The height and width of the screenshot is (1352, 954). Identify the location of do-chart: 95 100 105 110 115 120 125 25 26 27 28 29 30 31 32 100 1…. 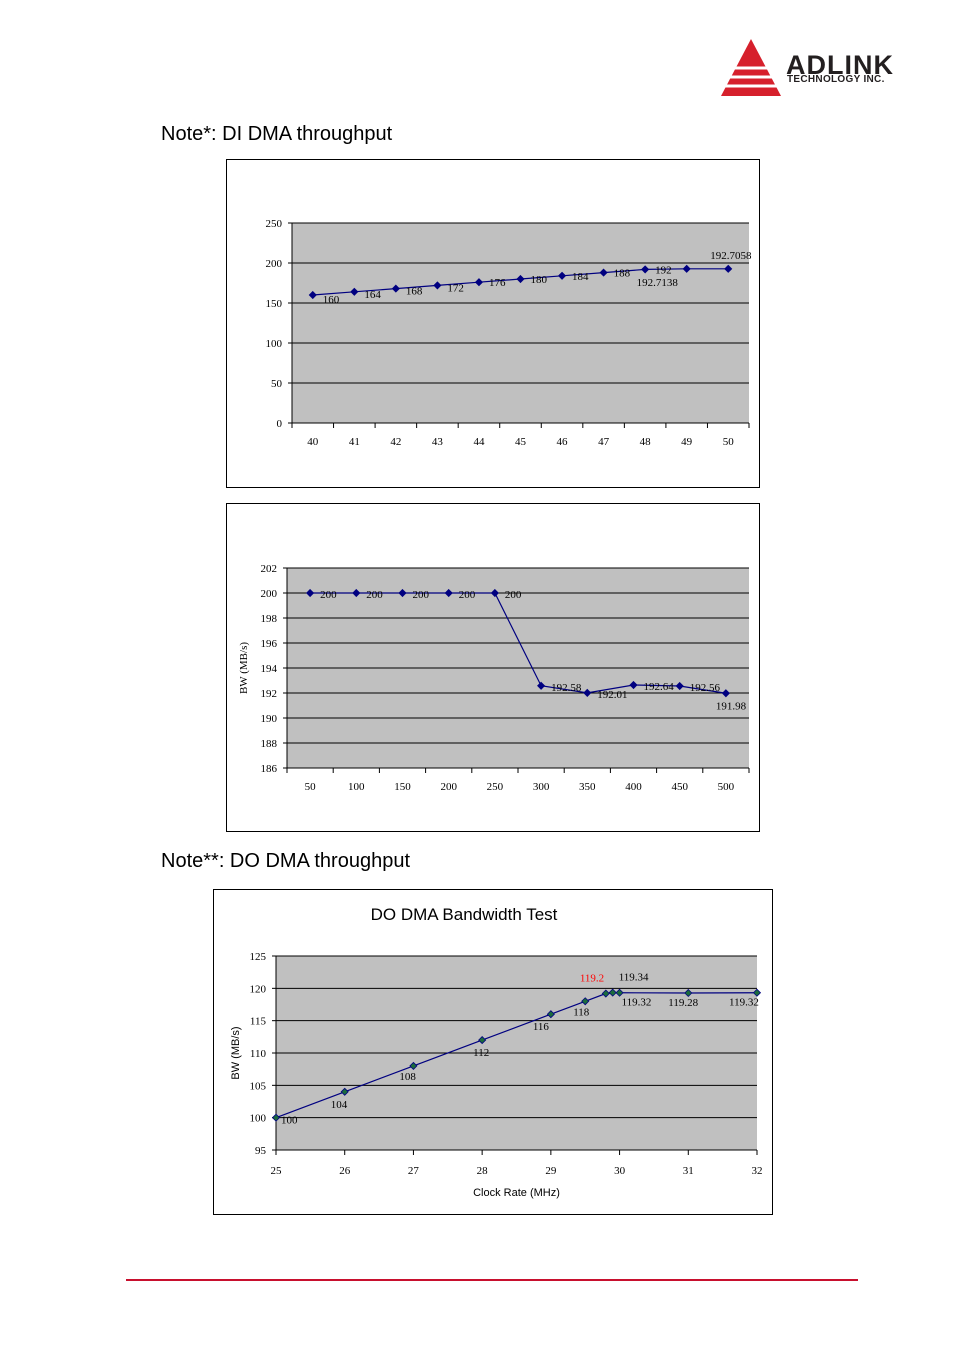
(496, 1052).